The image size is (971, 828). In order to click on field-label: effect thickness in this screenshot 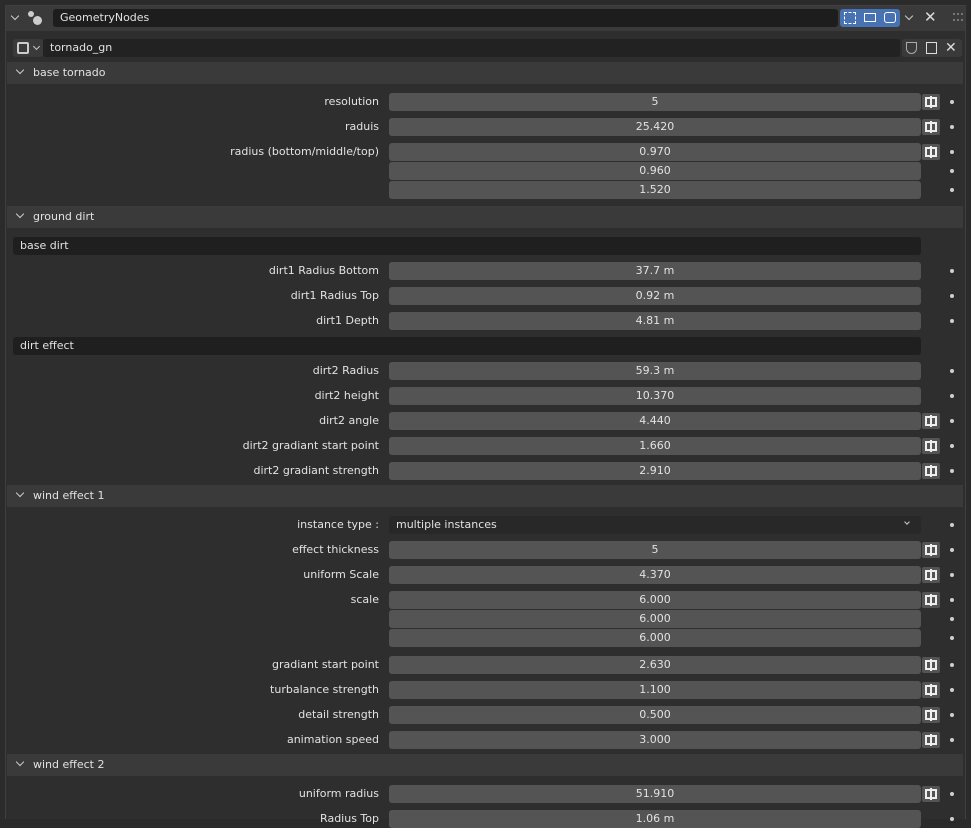, I will do `click(335, 549)`.